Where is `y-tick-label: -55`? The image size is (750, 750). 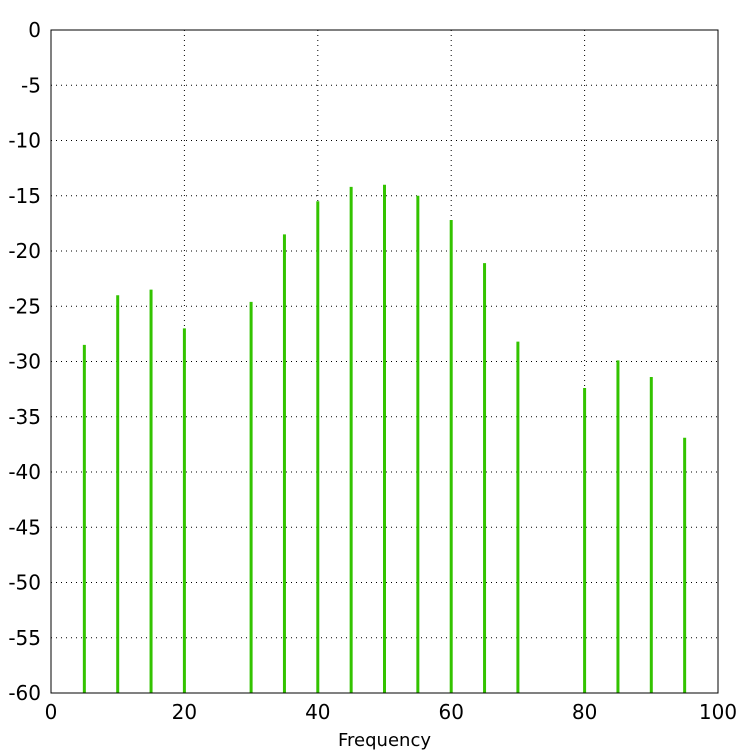 y-tick-label: -55 is located at coordinates (24, 638).